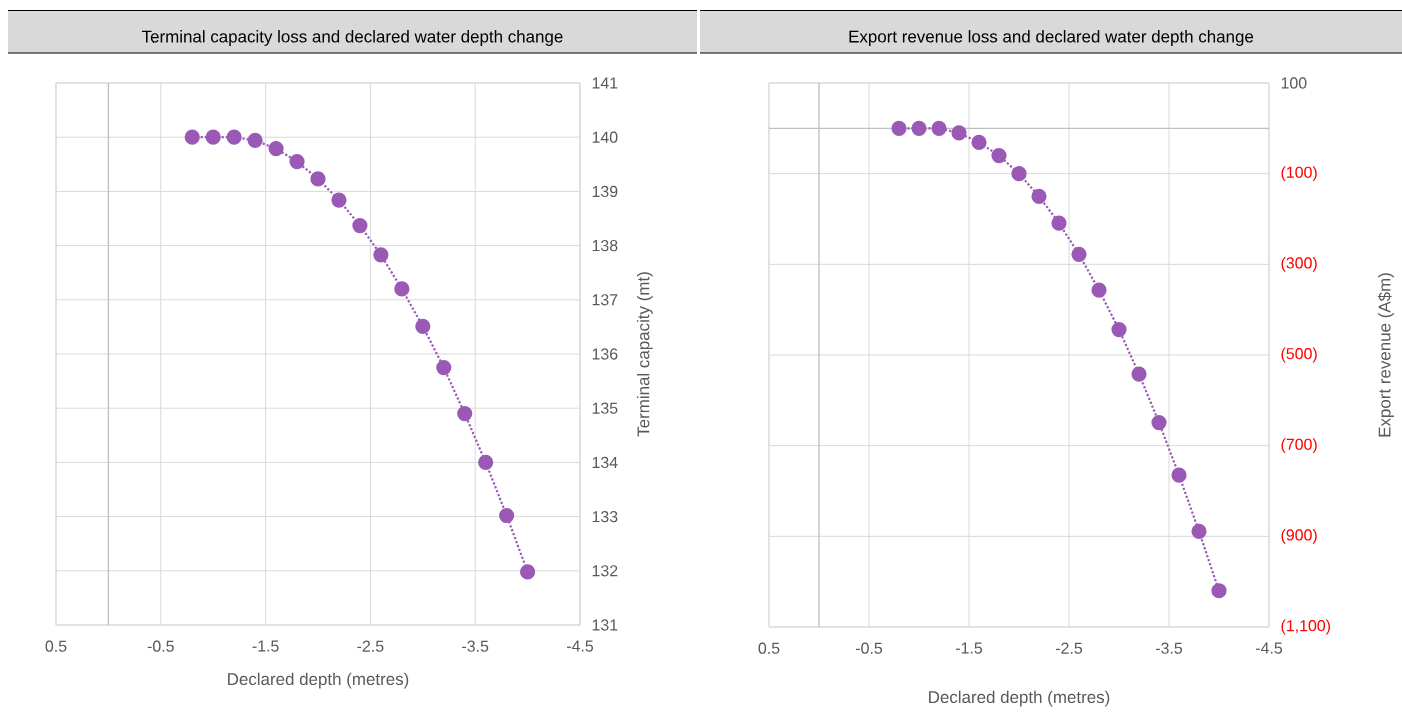 The height and width of the screenshot is (724, 1402). I want to click on y-tick-label: 135, so click(605, 408).